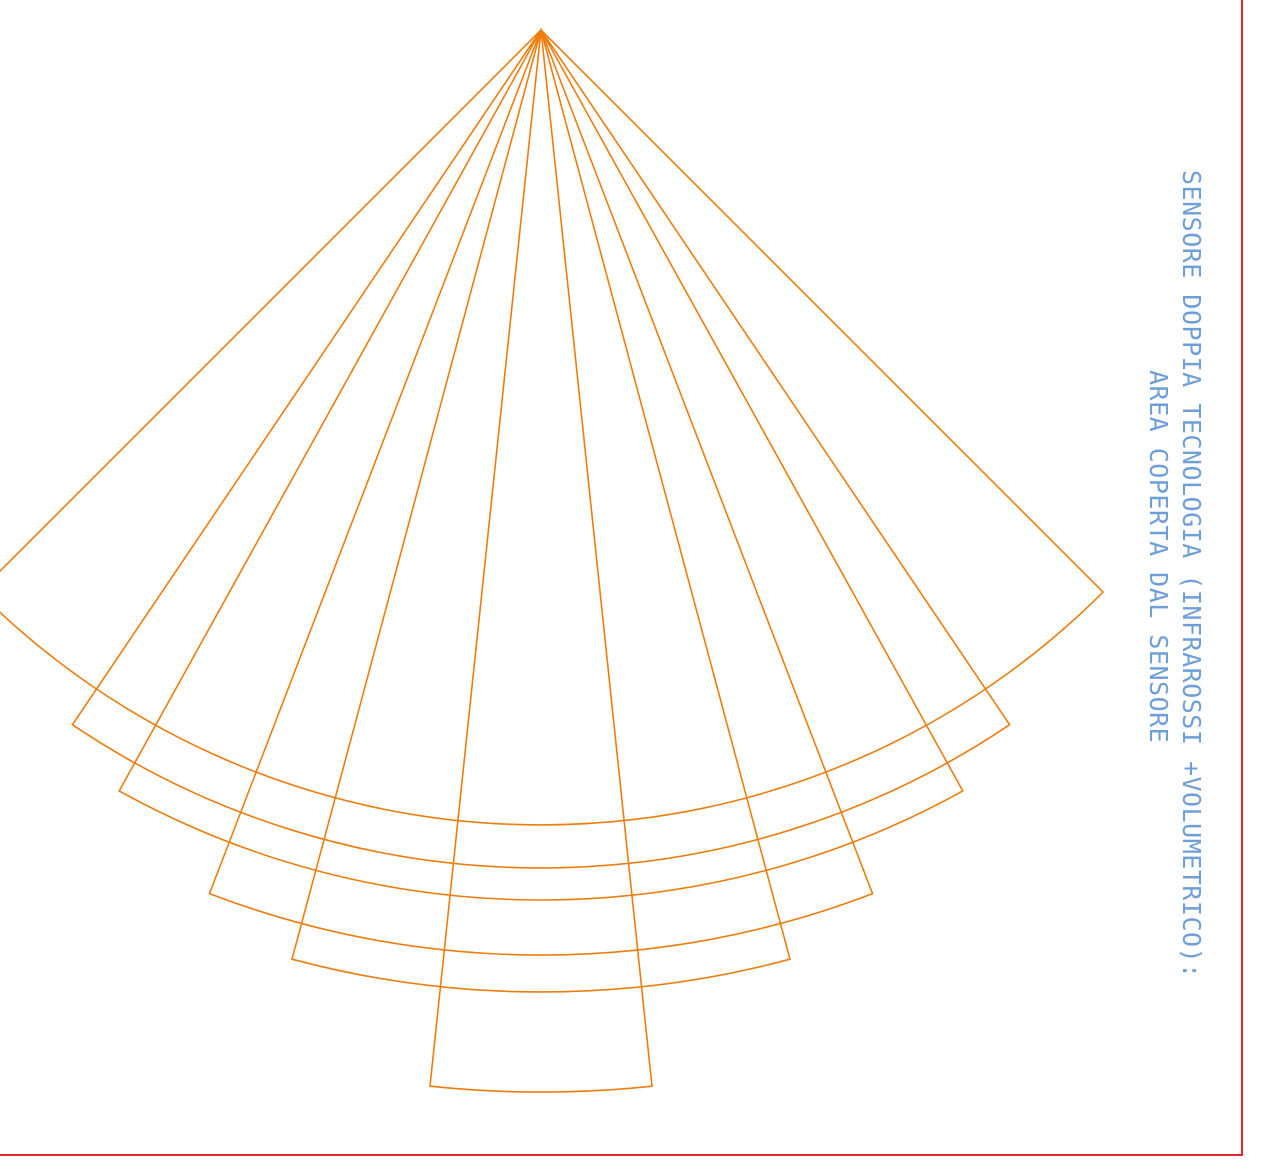  I want to click on annotation-title-line-2: AREA COPERTA DAL SENSORE, so click(1158, 556).